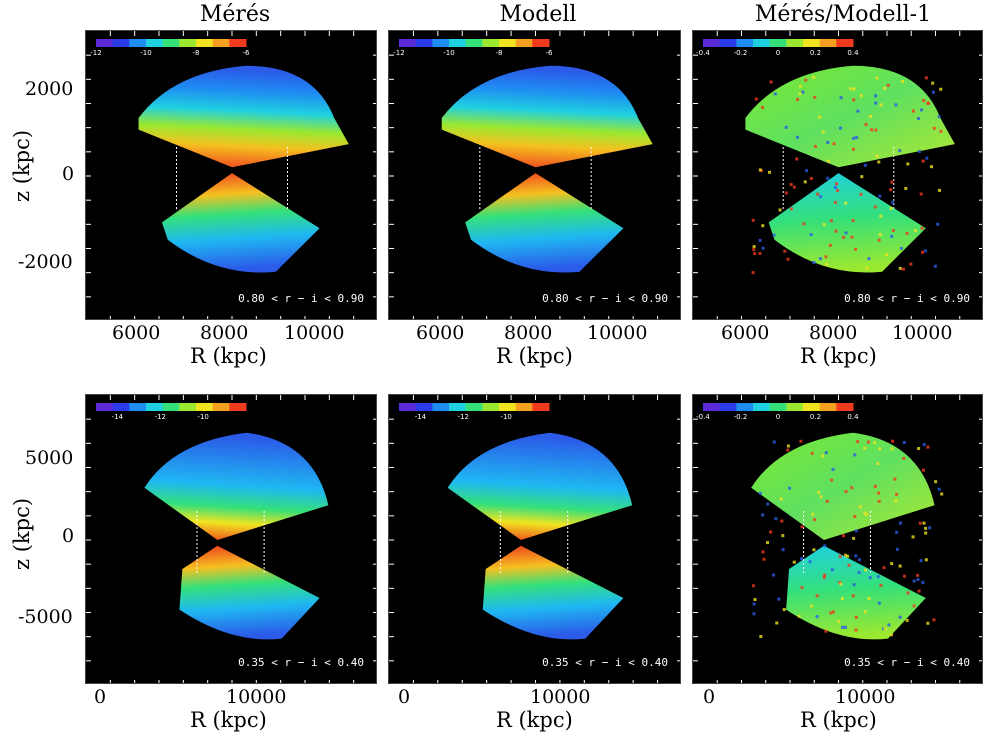 The width and height of the screenshot is (987, 736). What do you see at coordinates (778, 417) in the screenshot?
I see `colorbar-tick-label: 0` at bounding box center [778, 417].